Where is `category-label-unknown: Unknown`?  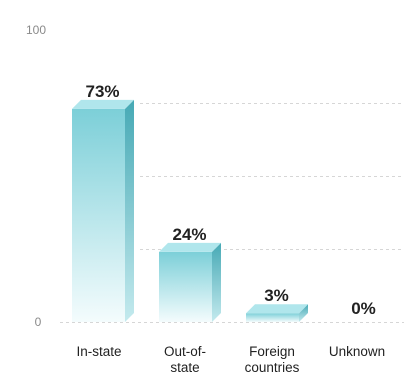
category-label-unknown: Unknown is located at coordinates (357, 351).